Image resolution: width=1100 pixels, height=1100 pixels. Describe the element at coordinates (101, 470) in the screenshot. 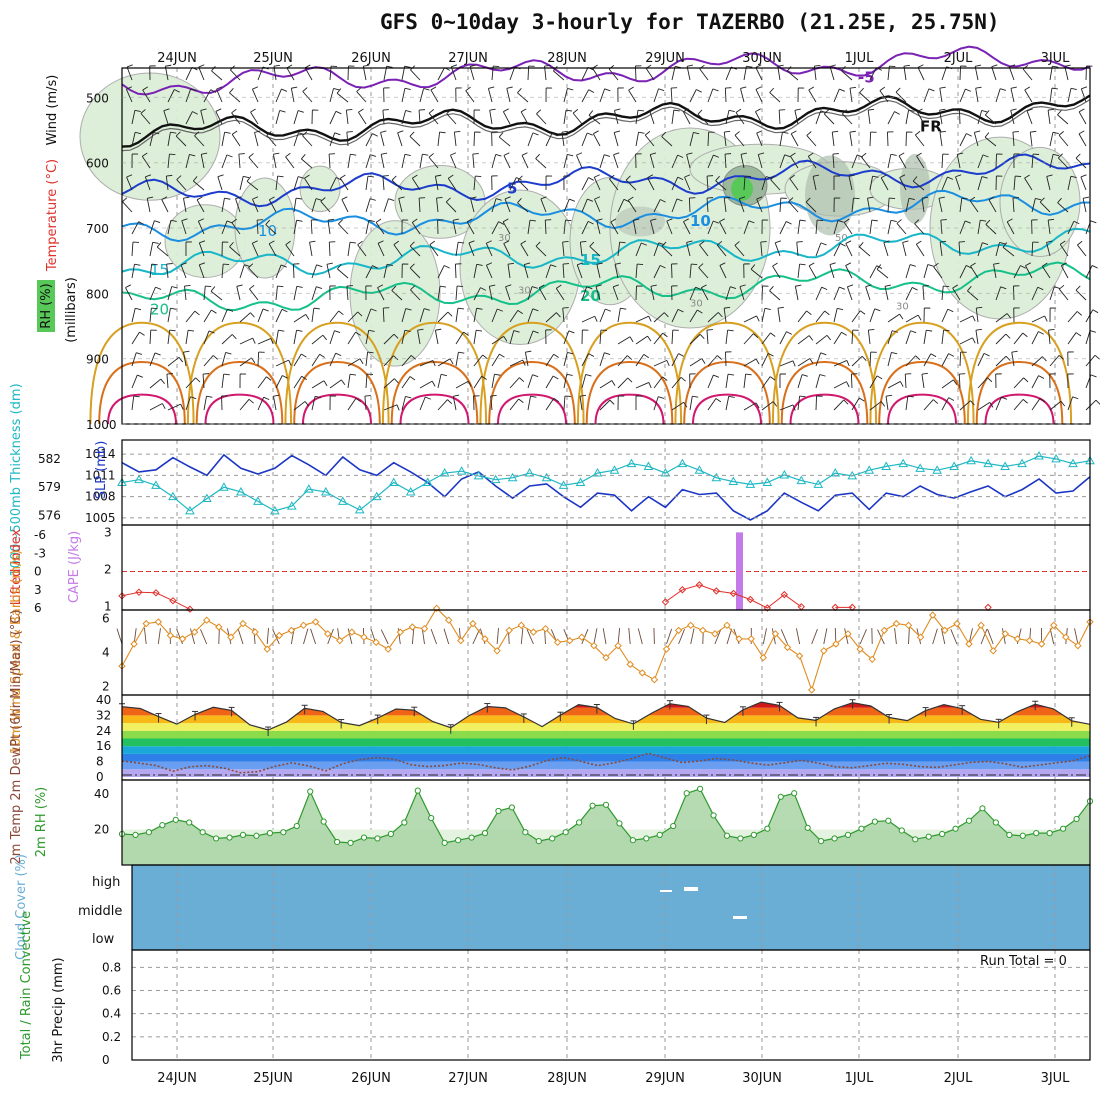

I see `axis-label-slp: SLP (mb)` at that location.